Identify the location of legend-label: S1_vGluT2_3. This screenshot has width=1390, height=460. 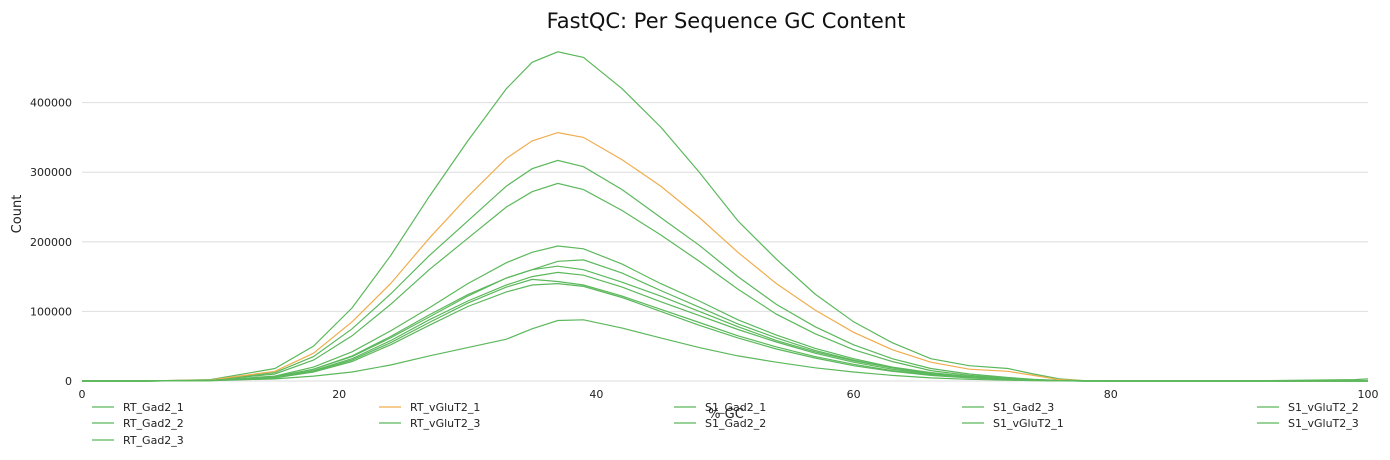
(1323, 423).